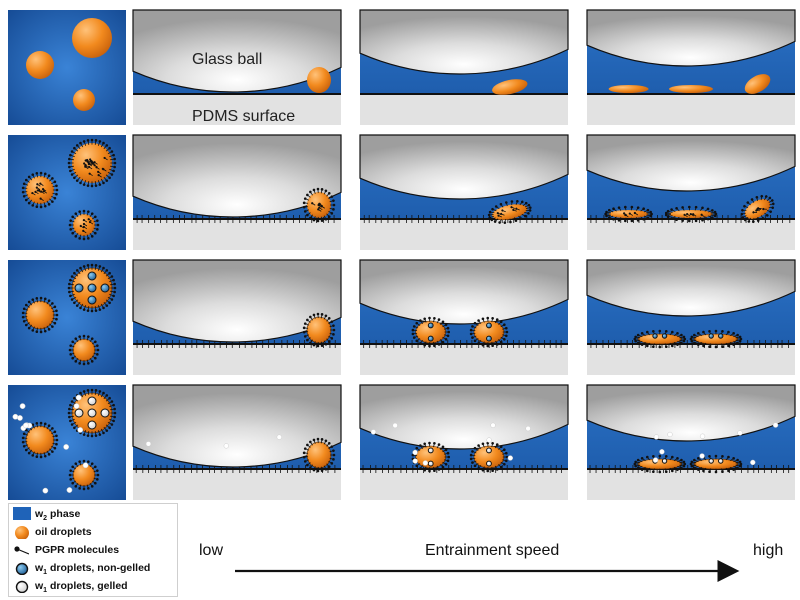 The width and height of the screenshot is (800, 600). I want to click on legend-label-w1-gelled: w1 droplets, gelled, so click(81, 587).